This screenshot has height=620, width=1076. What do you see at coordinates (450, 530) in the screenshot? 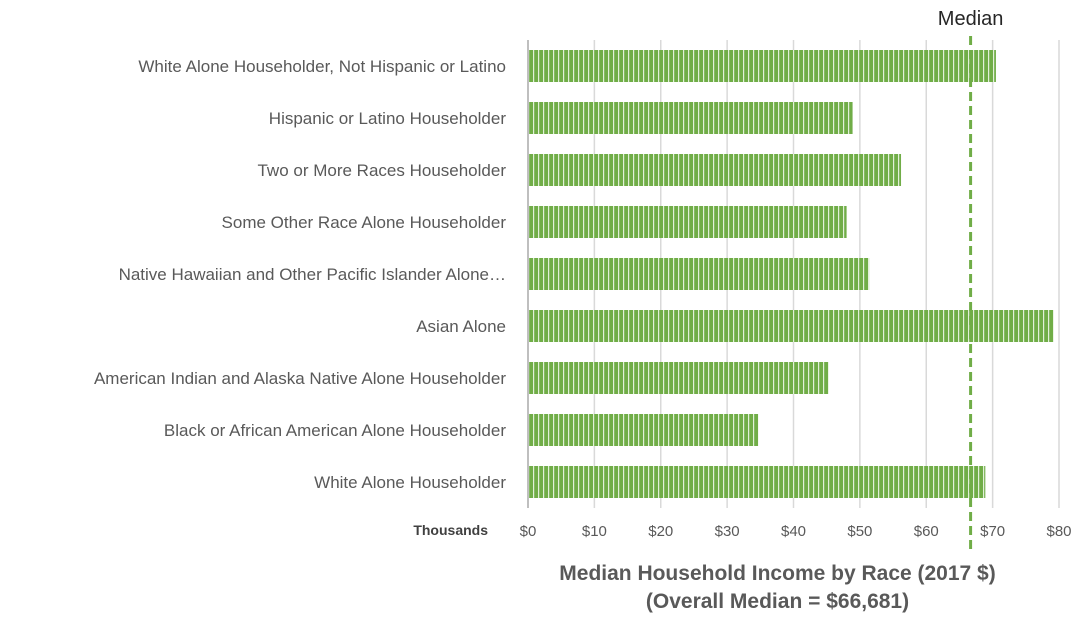
I see `x-units-label: Thousands` at bounding box center [450, 530].